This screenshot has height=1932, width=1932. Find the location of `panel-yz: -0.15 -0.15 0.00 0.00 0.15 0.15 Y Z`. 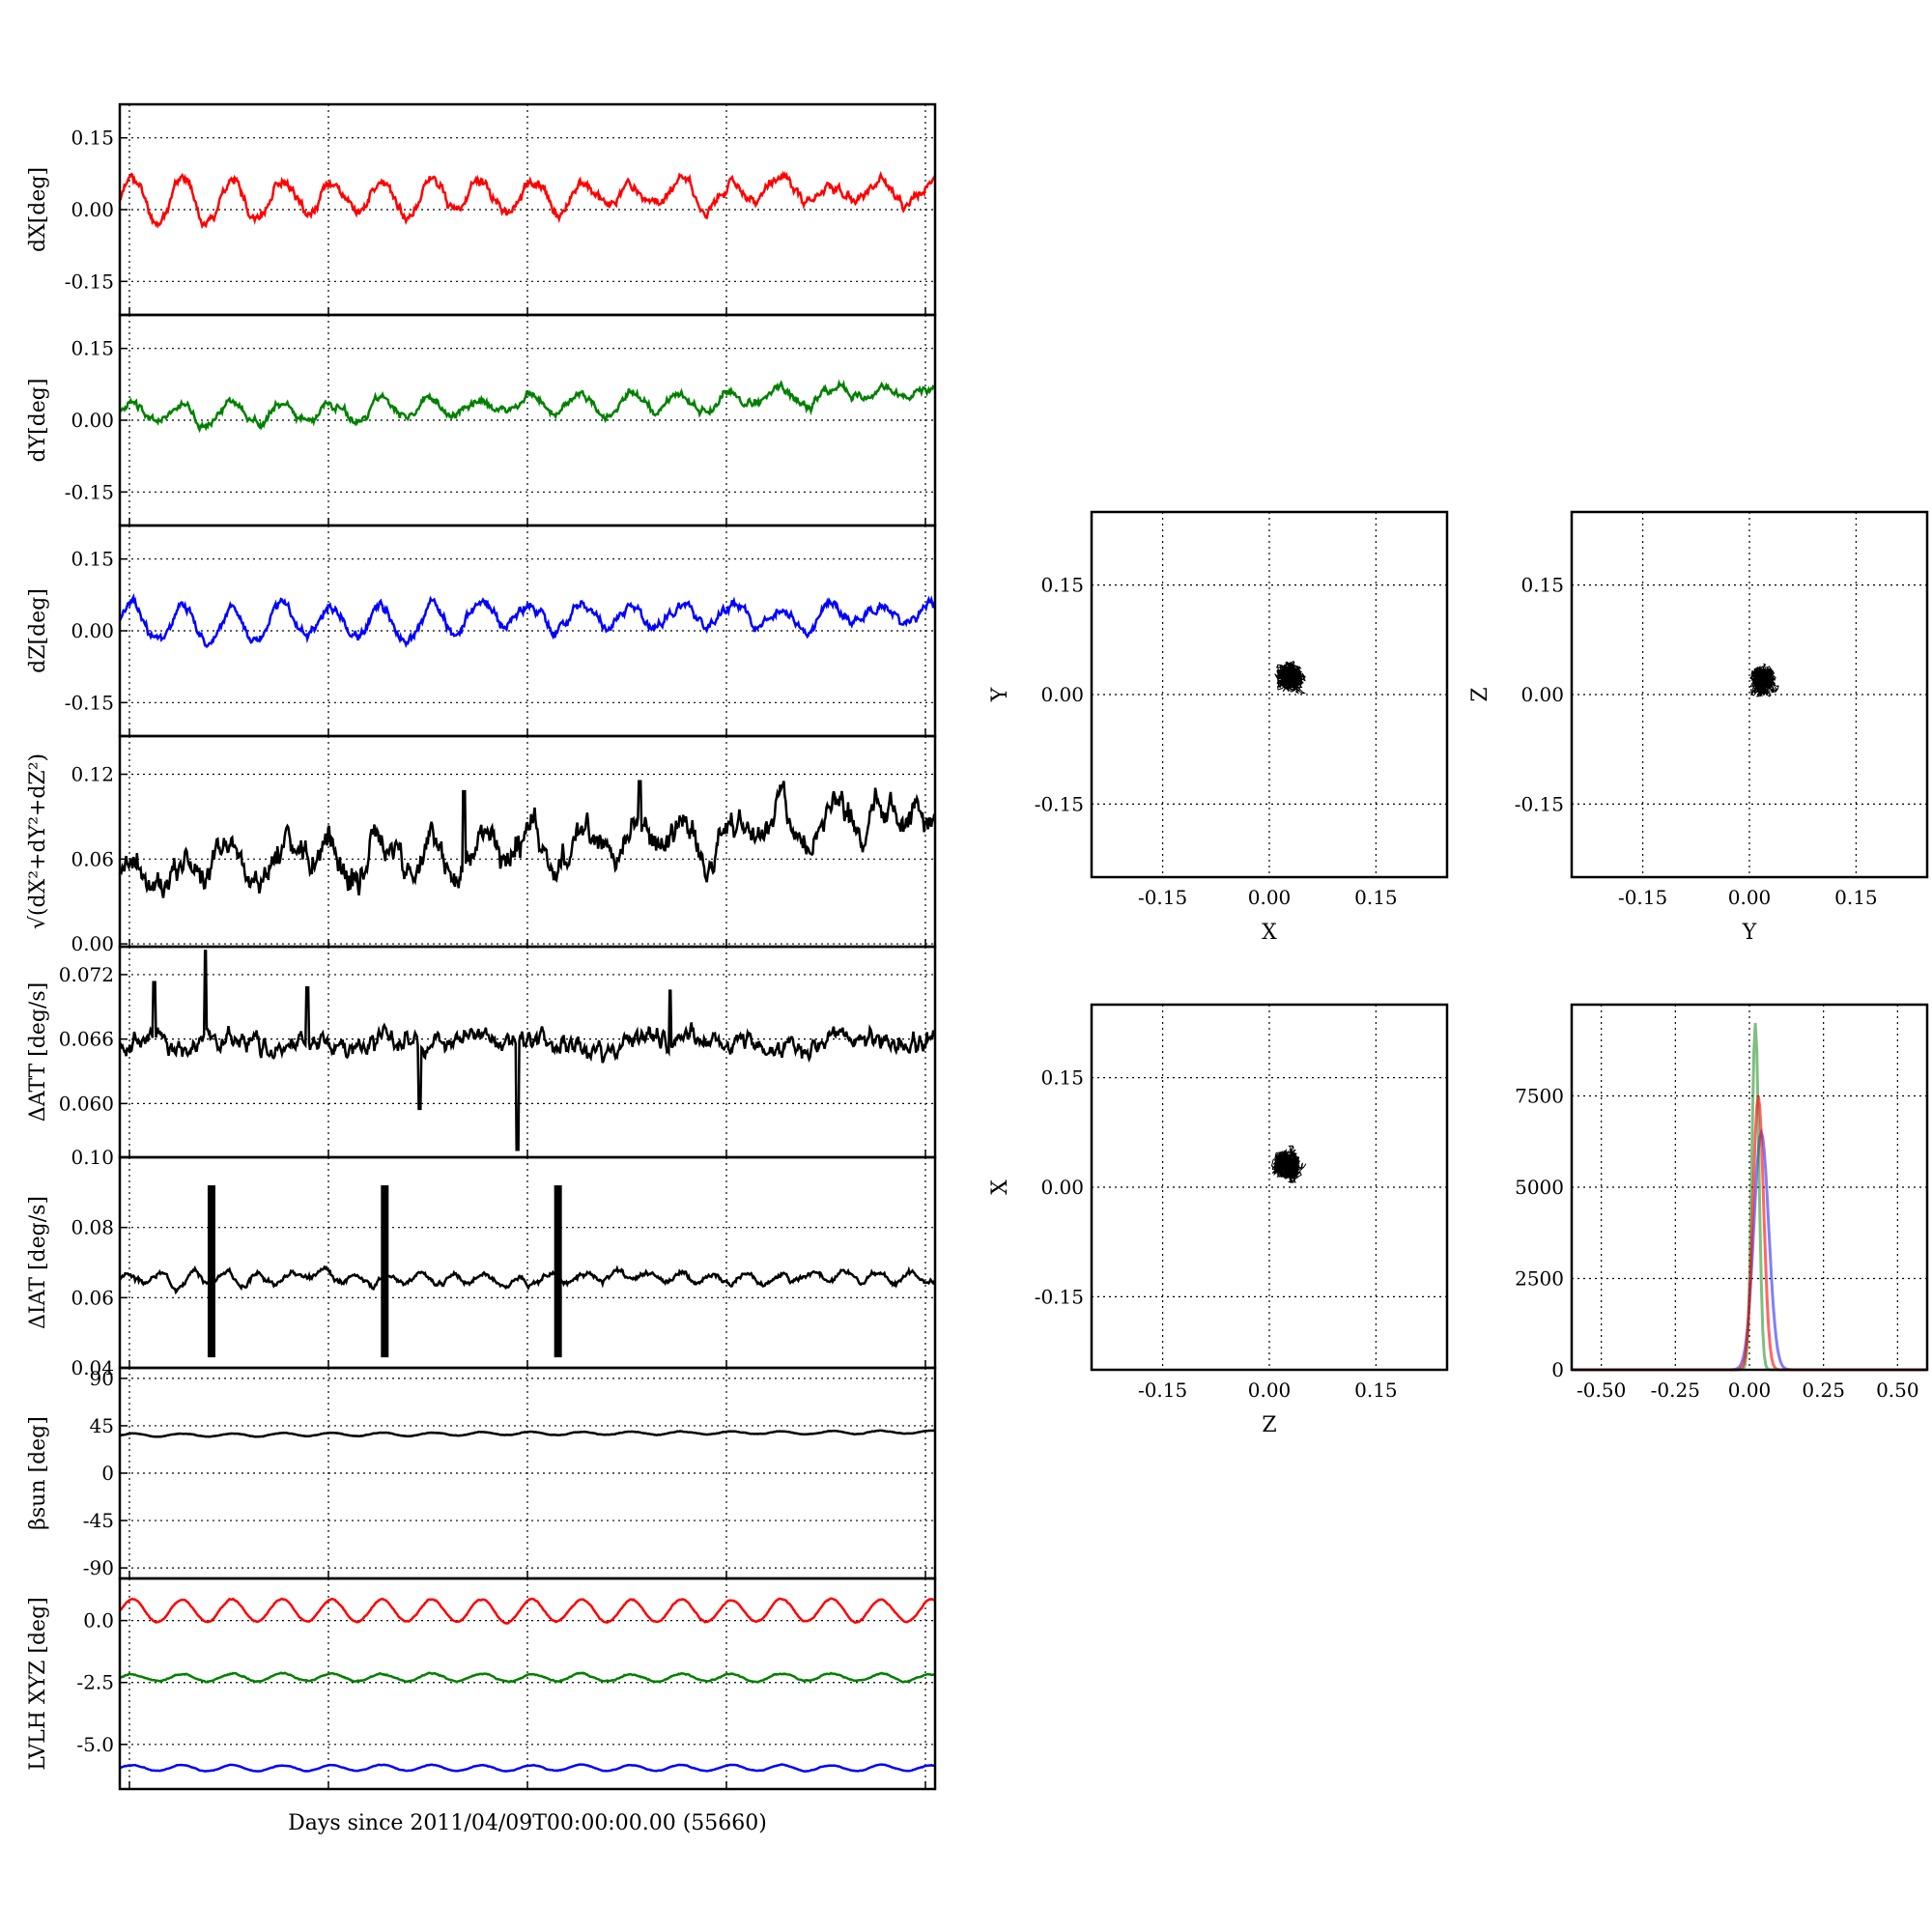

panel-yz: -0.15 -0.15 0.00 0.00 0.15 0.15 Y Z is located at coordinates (1698, 727).